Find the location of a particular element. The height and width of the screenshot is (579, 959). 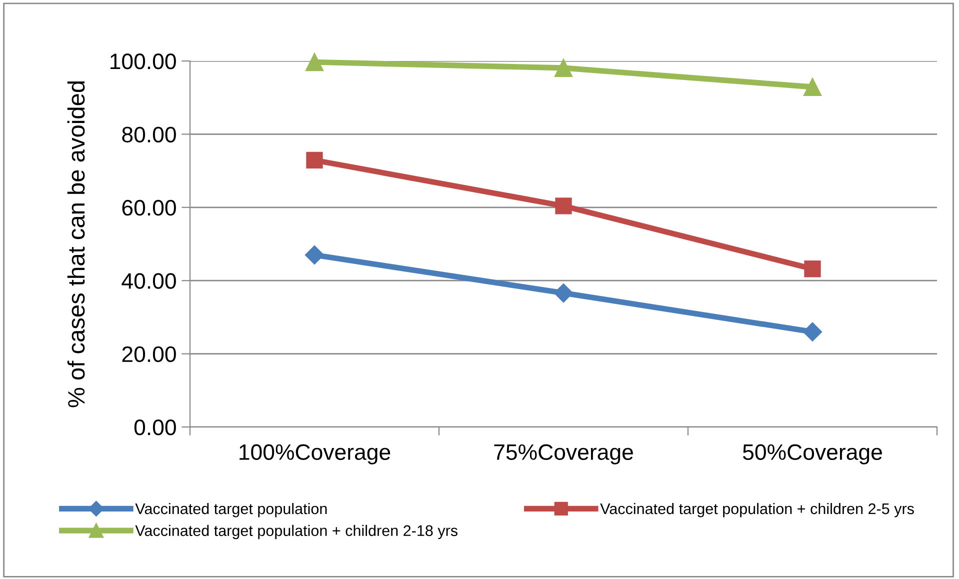

y-axis-title: % of cases that can be avoided is located at coordinates (76, 244).